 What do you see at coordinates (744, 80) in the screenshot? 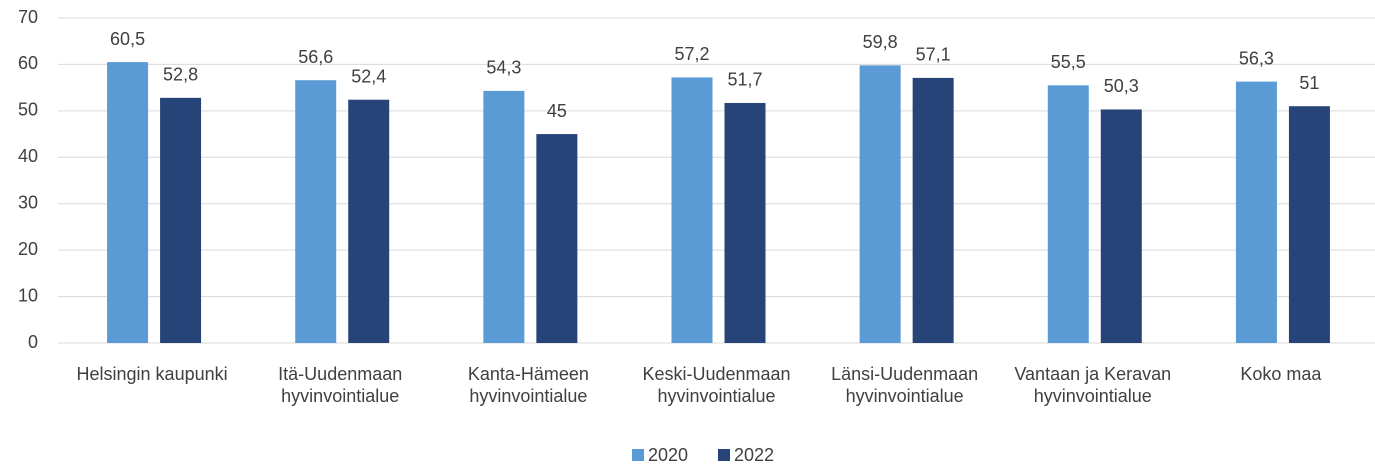
I see `data-label: 51,7` at bounding box center [744, 80].